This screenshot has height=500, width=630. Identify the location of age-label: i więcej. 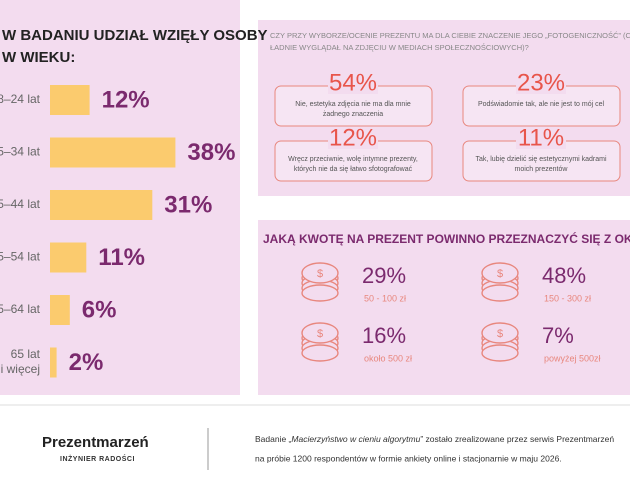
(20, 369).